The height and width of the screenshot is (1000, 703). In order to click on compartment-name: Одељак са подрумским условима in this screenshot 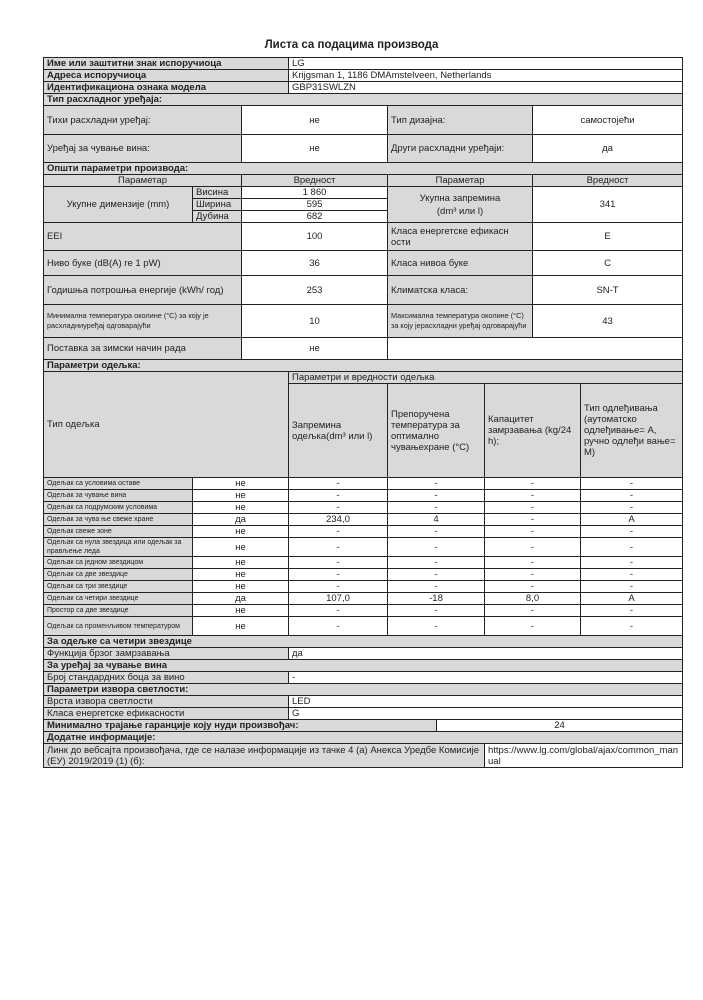, I will do `click(118, 507)`.